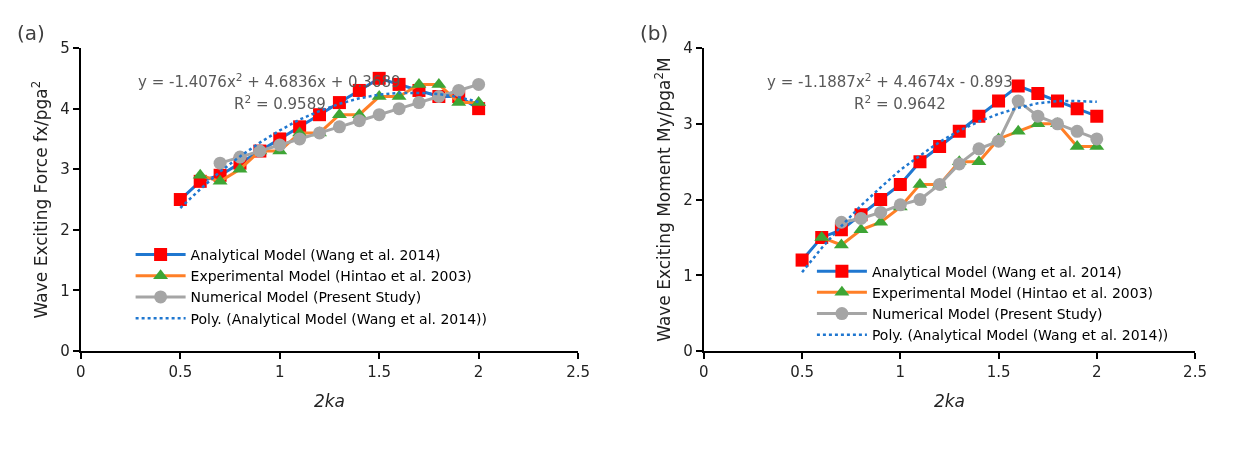 The width and height of the screenshot is (1235, 453). Describe the element at coordinates (65, 48) in the screenshot. I see `y-tick-label: 5` at that location.